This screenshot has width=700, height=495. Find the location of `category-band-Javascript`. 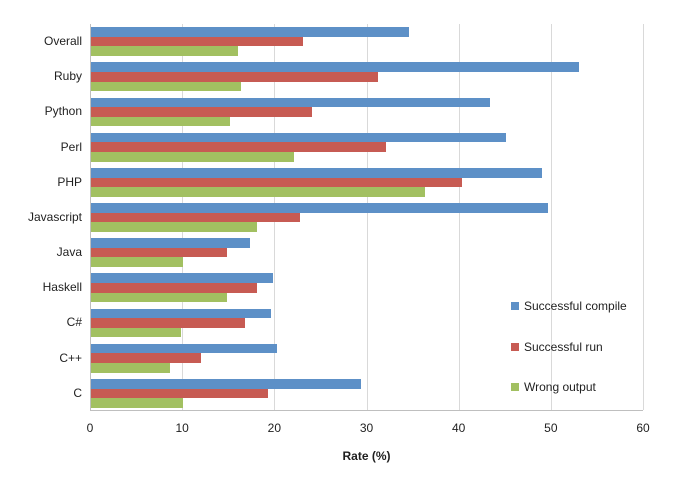

category-band-Javascript is located at coordinates (367, 217).